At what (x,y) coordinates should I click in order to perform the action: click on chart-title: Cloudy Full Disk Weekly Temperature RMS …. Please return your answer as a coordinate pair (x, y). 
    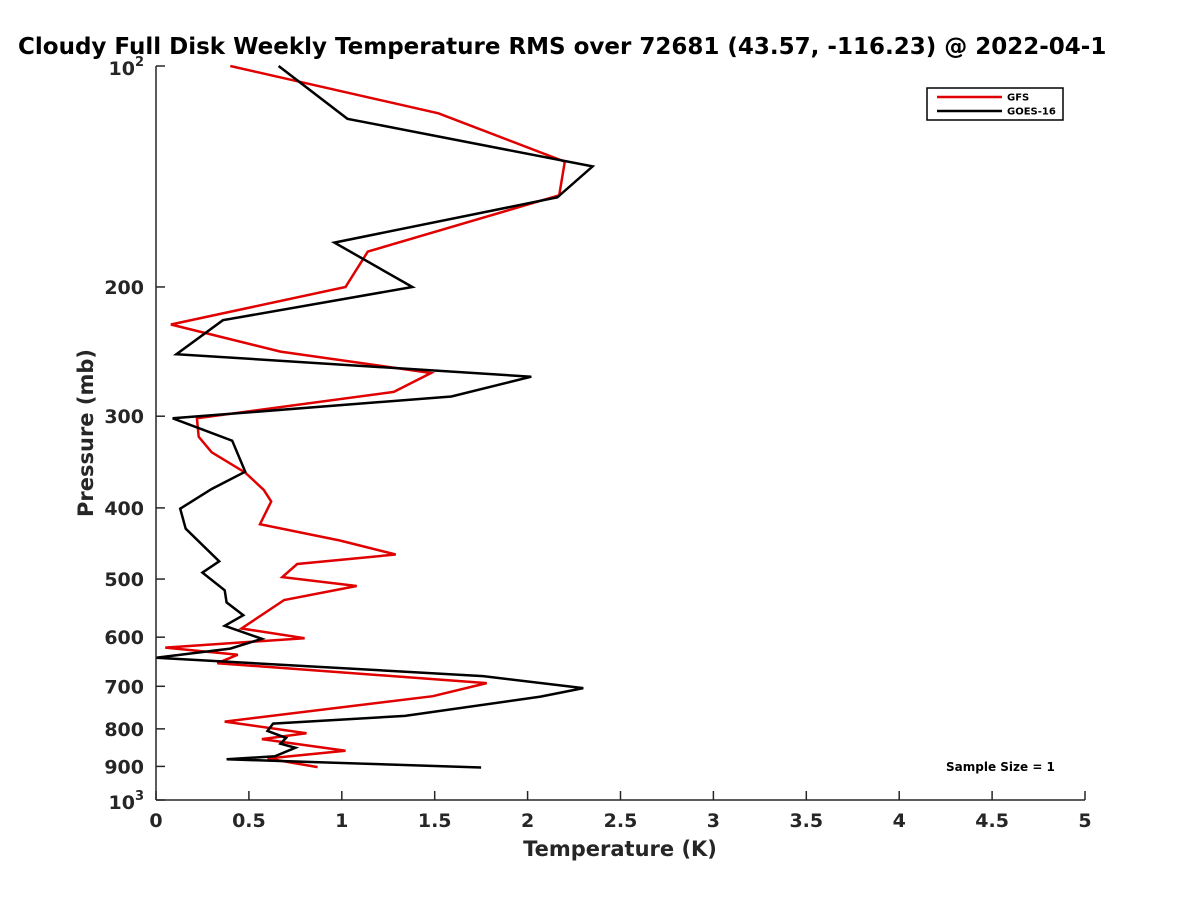
    Looking at the image, I should click on (562, 47).